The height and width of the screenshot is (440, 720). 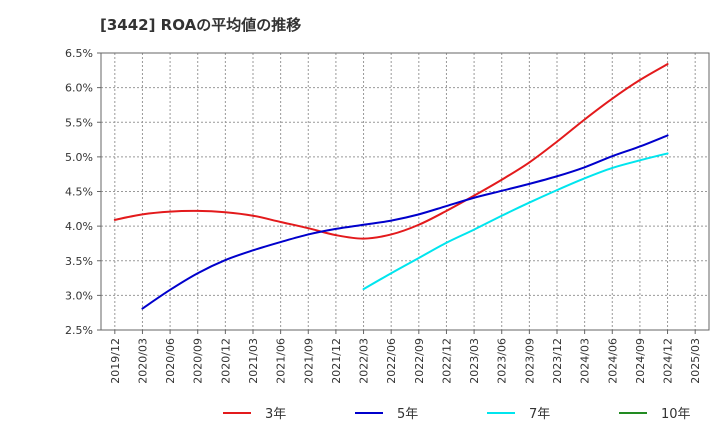 I want to click on x-tick-label: 2020/09, so click(x=198, y=361).